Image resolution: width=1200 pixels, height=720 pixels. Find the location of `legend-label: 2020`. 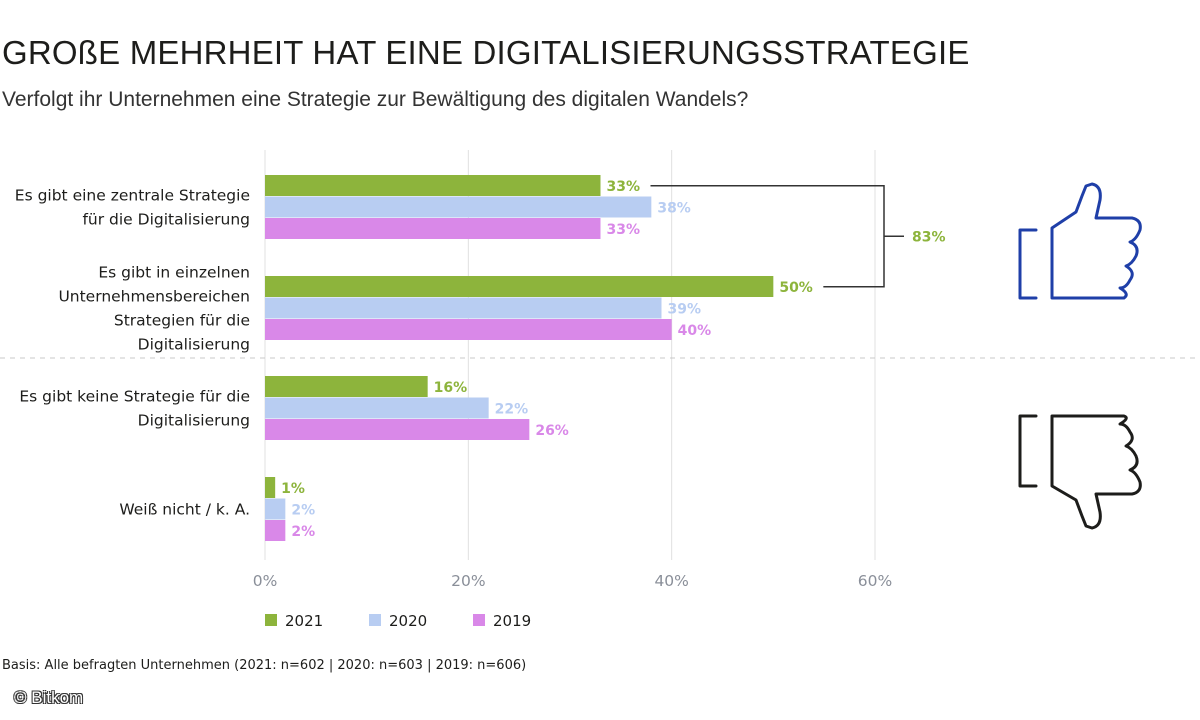

legend-label: 2020 is located at coordinates (408, 621).